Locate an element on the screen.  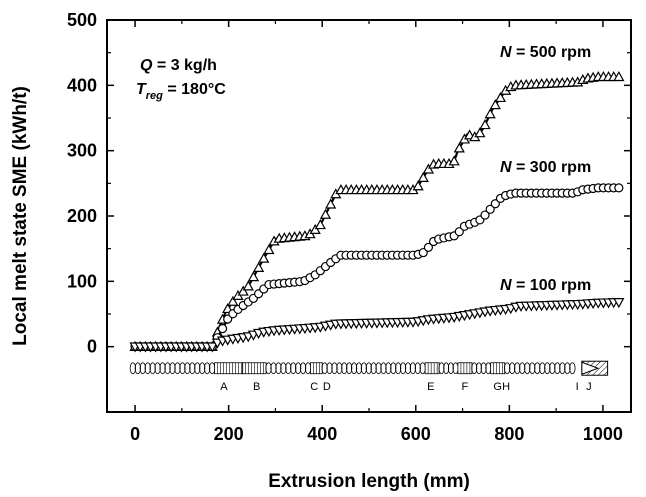
y-tick-labels: 0 100 200 300 400 500 is located at coordinates (82, 183).